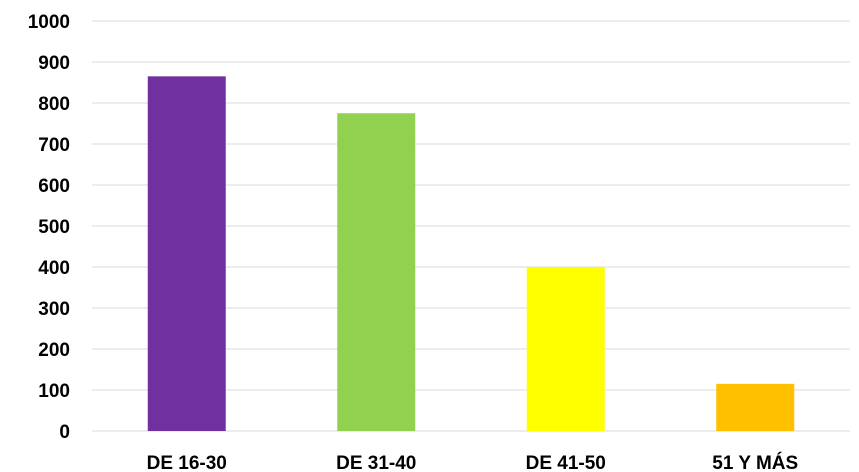 The image size is (859, 472). What do you see at coordinates (54, 309) in the screenshot?
I see `y-tick-label: 300` at bounding box center [54, 309].